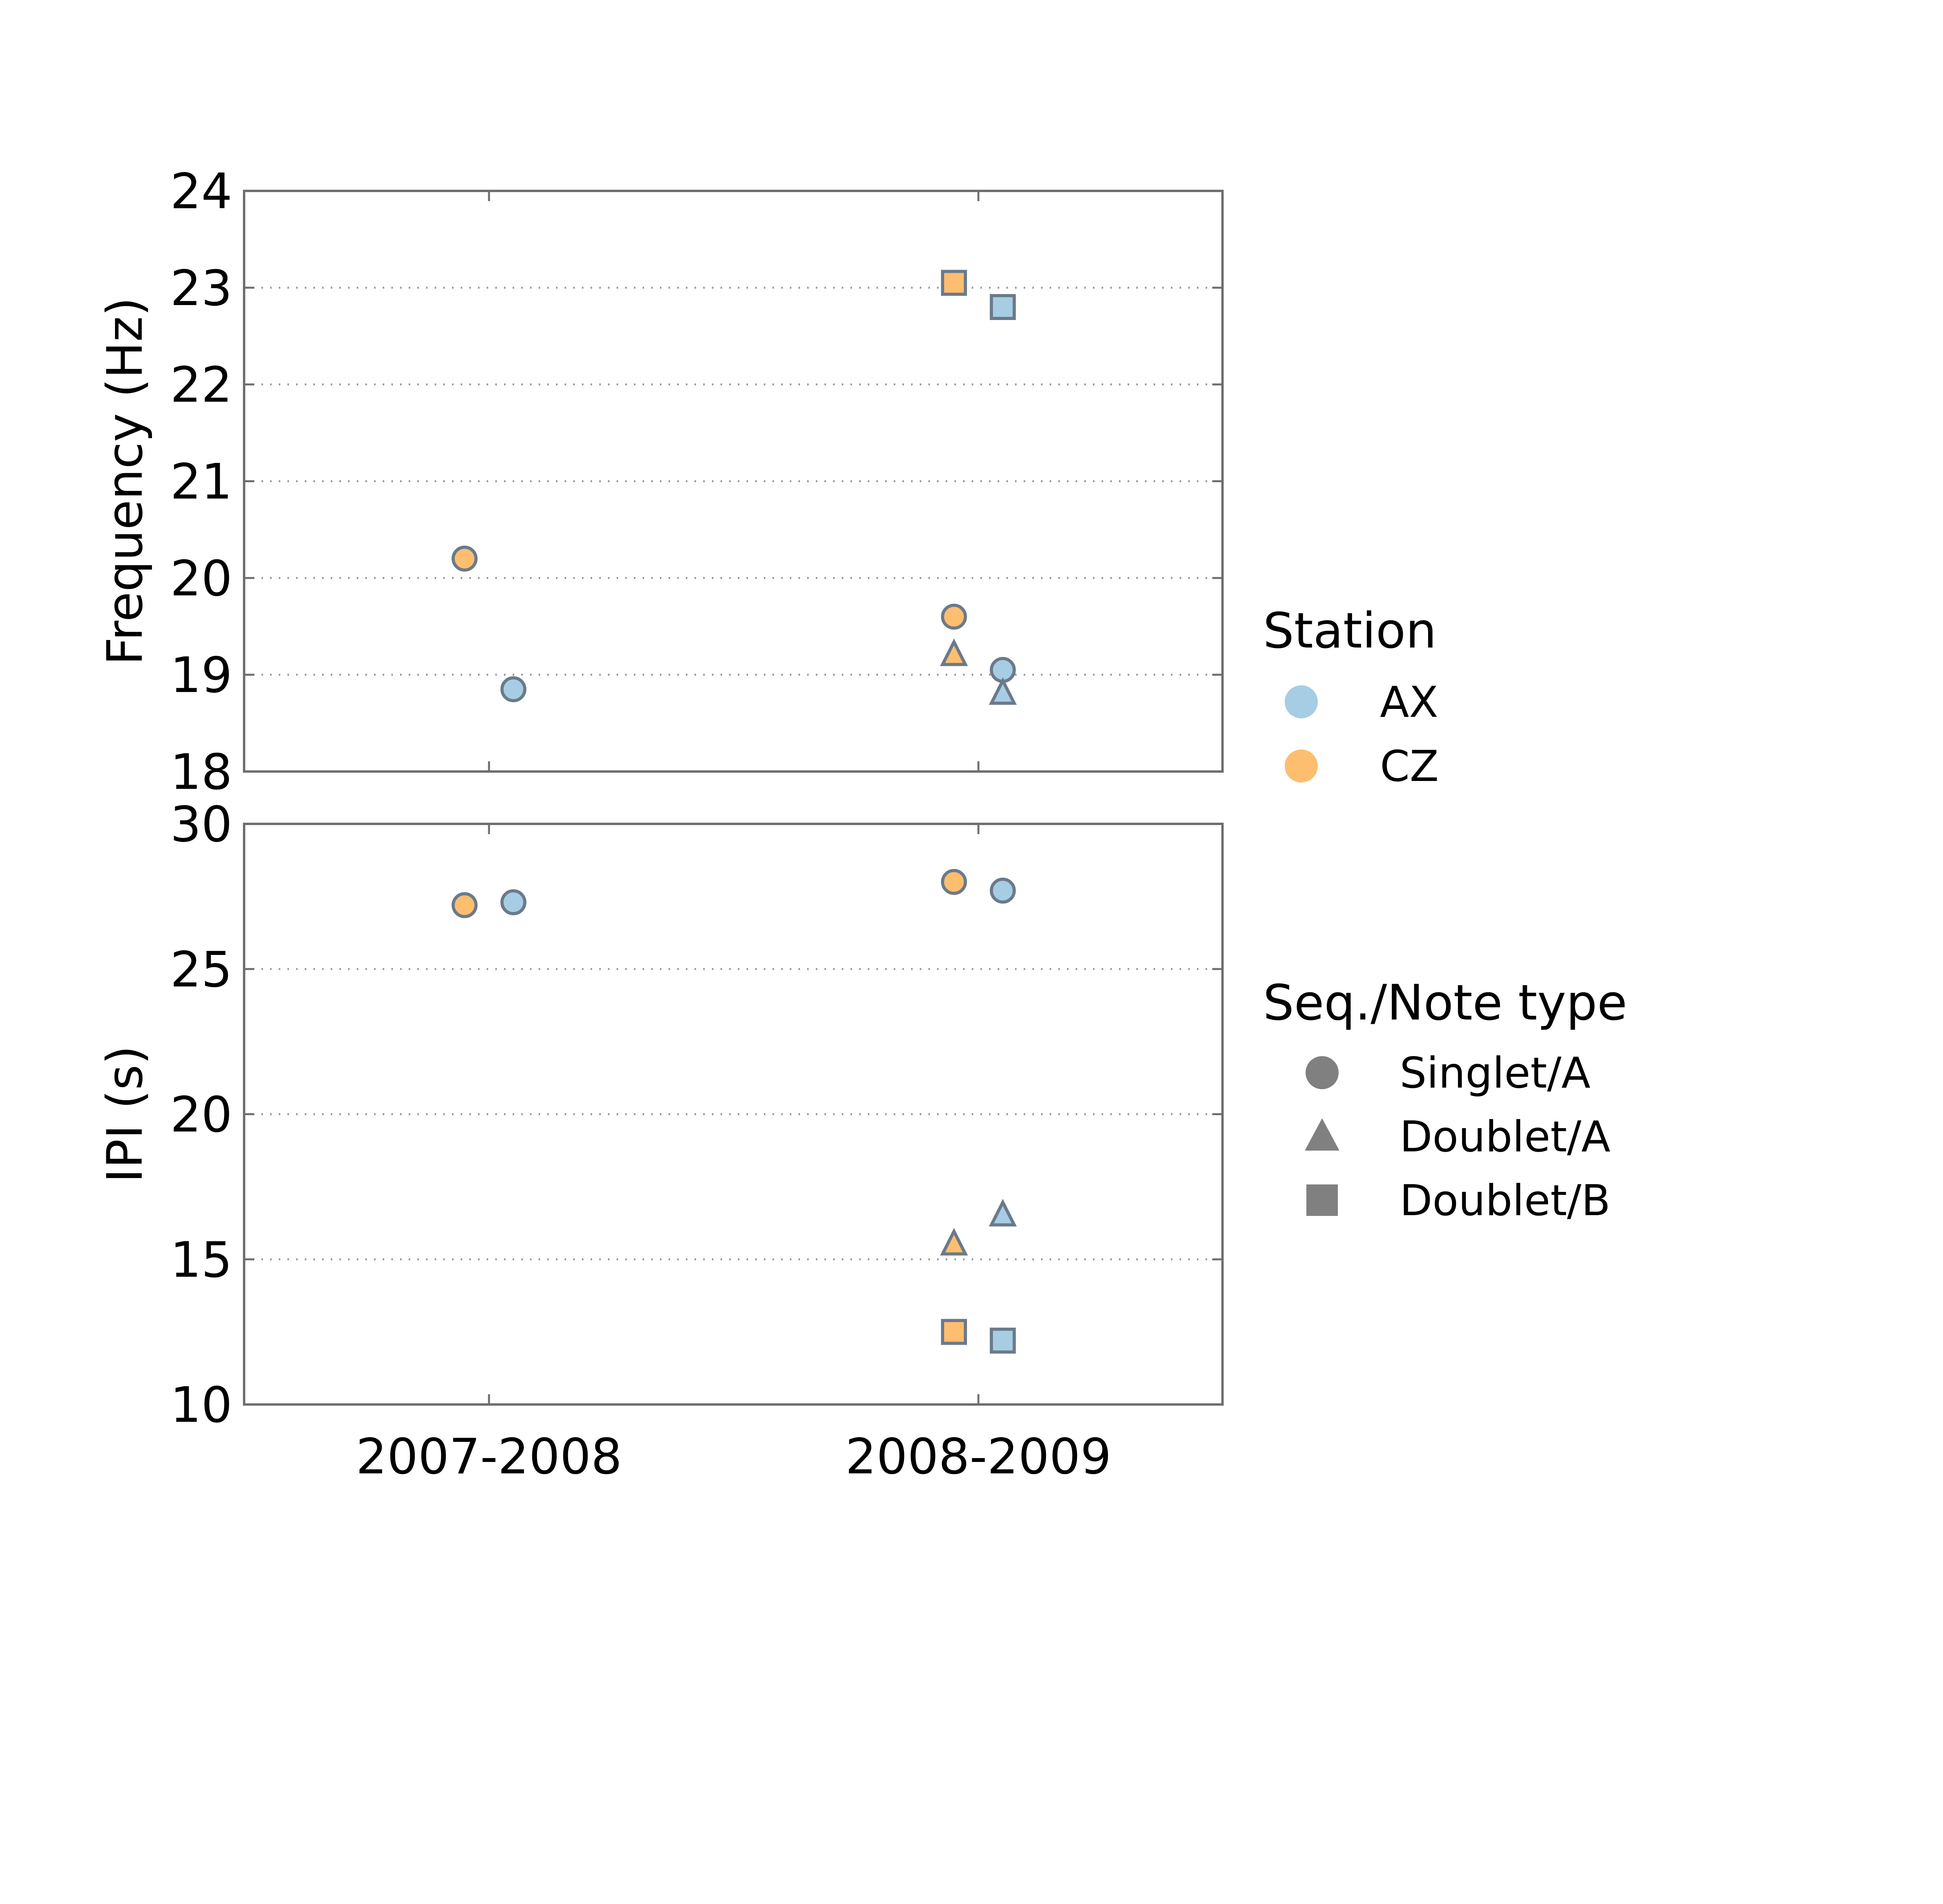  Describe the element at coordinates (201, 824) in the screenshot. I see `y-tick-label: 30` at that location.